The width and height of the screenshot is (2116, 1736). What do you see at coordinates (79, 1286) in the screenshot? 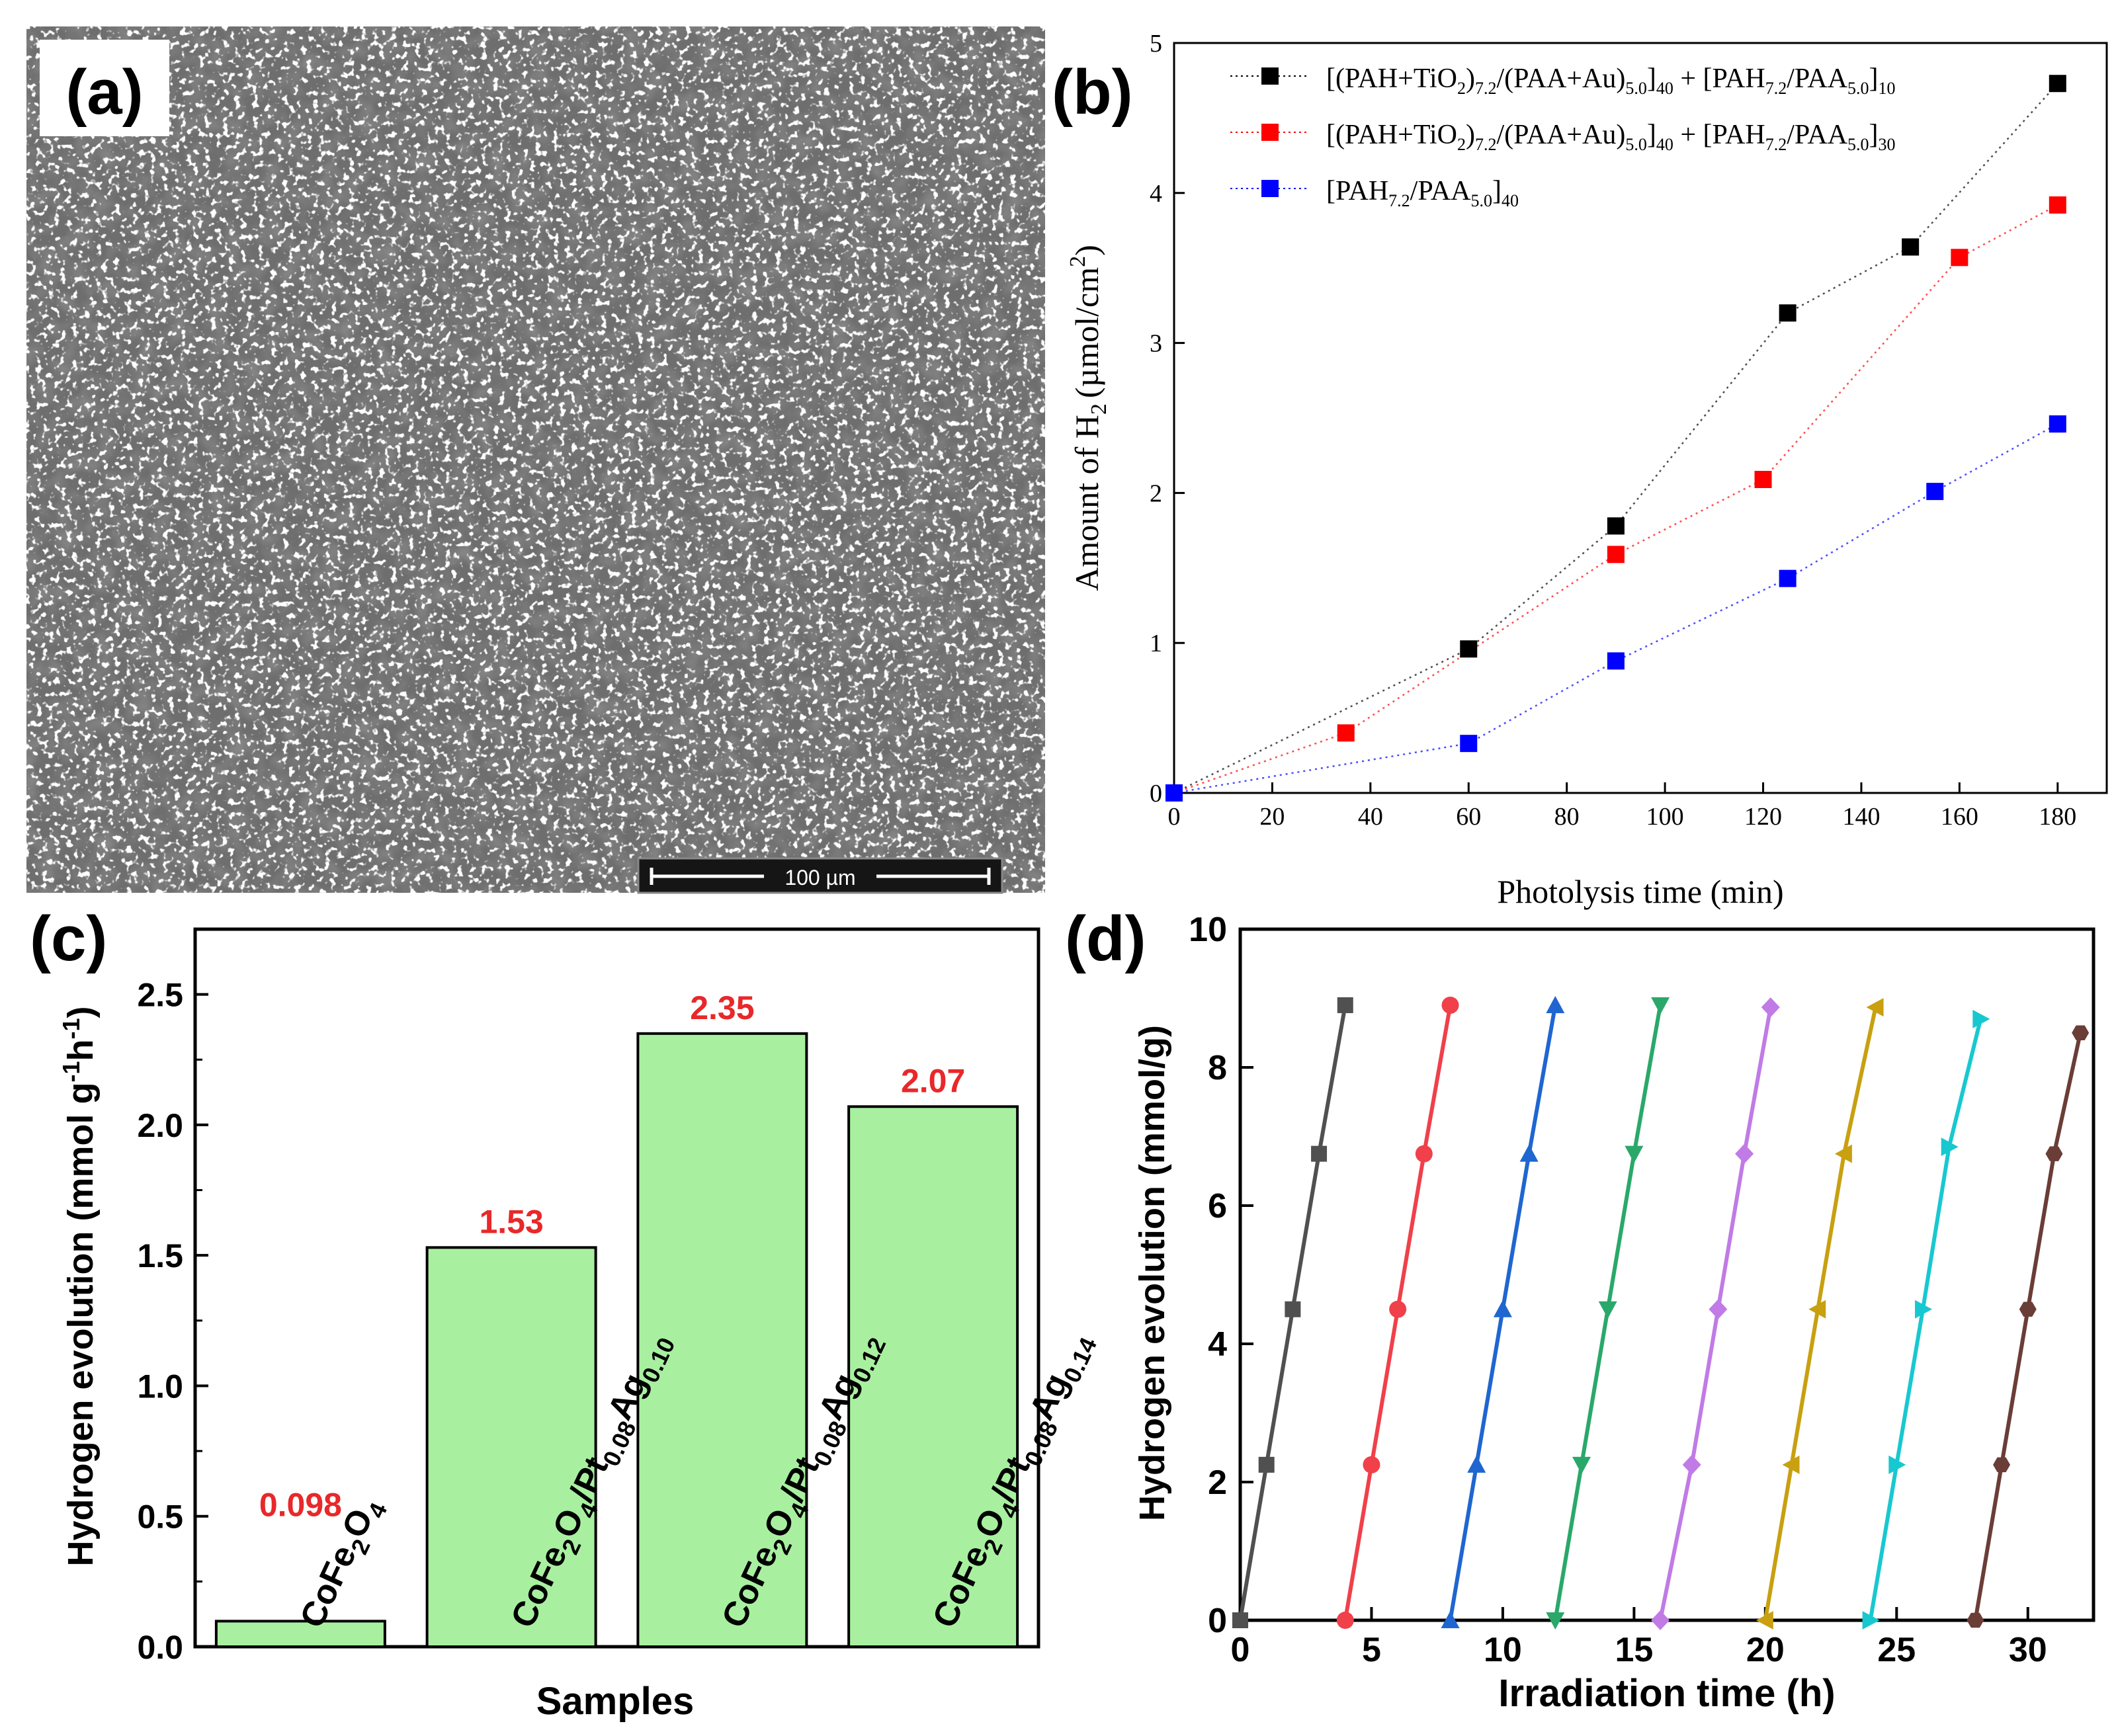
I see `y-axis-label-c: Hydrogen evolution (mmol g-1h-1)` at bounding box center [79, 1286].